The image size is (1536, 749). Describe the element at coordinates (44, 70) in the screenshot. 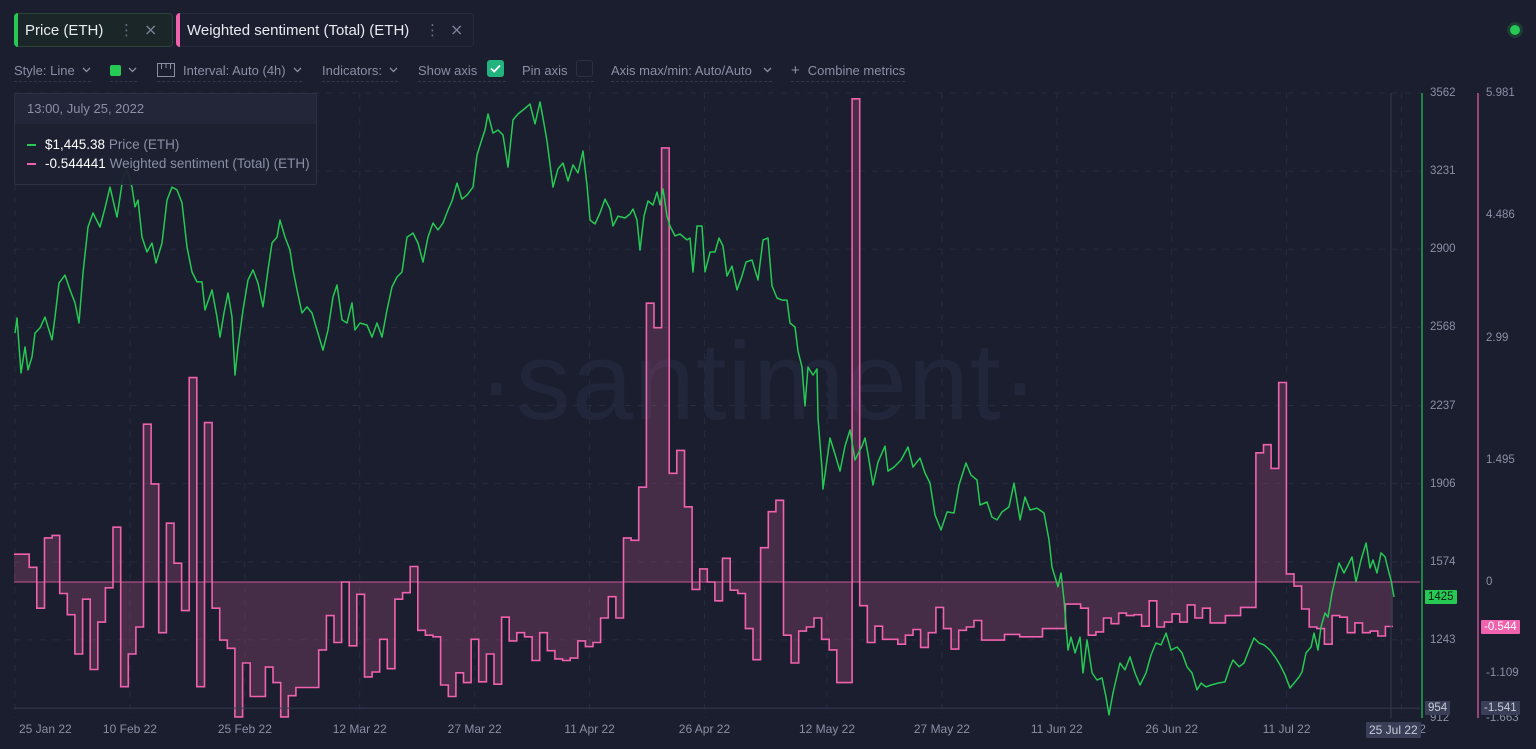

I see `style-label: Style: Line` at that location.